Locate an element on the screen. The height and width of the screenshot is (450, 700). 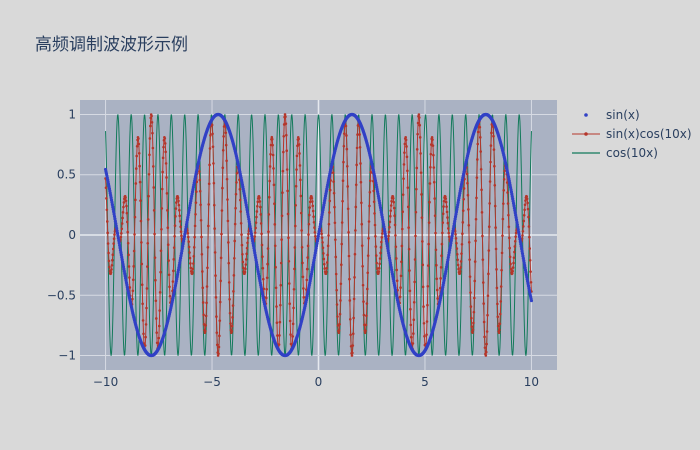
legend: sin(x) sin(x)cos(10x) cos(10x) is located at coordinates (632, 134).